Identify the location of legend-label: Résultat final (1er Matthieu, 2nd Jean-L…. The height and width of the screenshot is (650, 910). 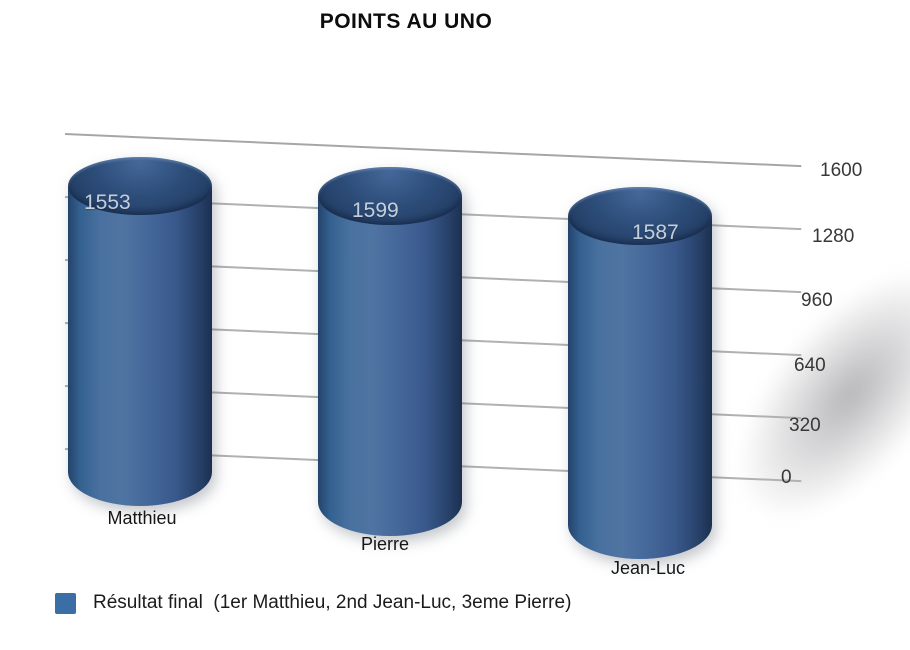
(332, 602).